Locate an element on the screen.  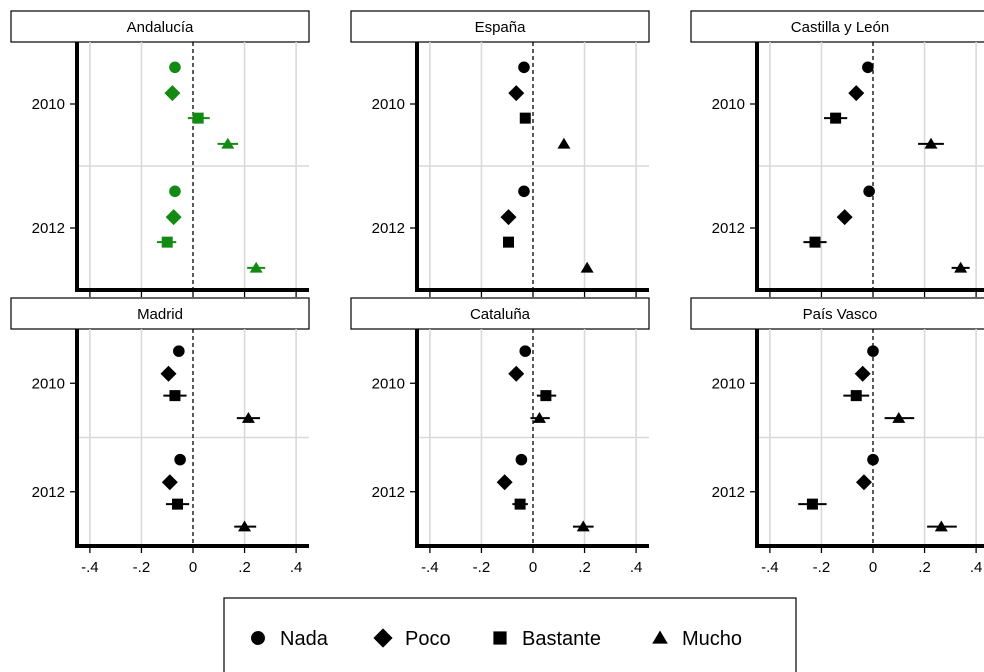
panel-title: España is located at coordinates (501, 27).